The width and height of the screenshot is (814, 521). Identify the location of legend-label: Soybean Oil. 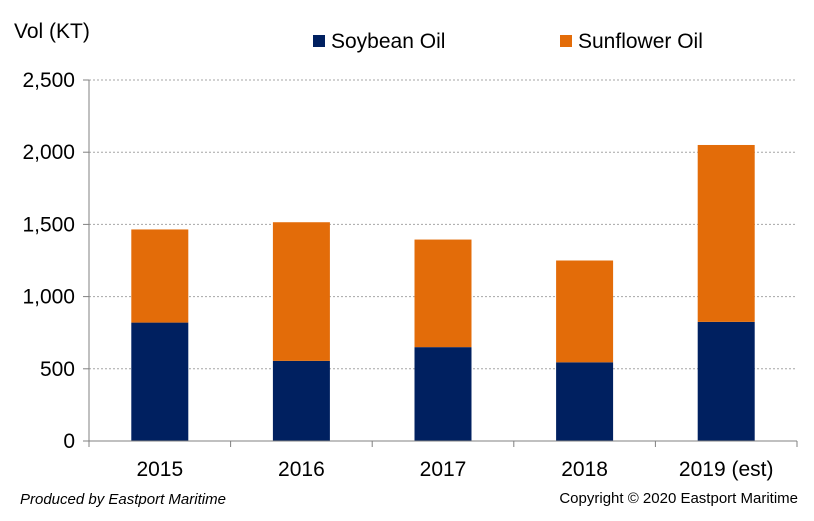
(388, 41).